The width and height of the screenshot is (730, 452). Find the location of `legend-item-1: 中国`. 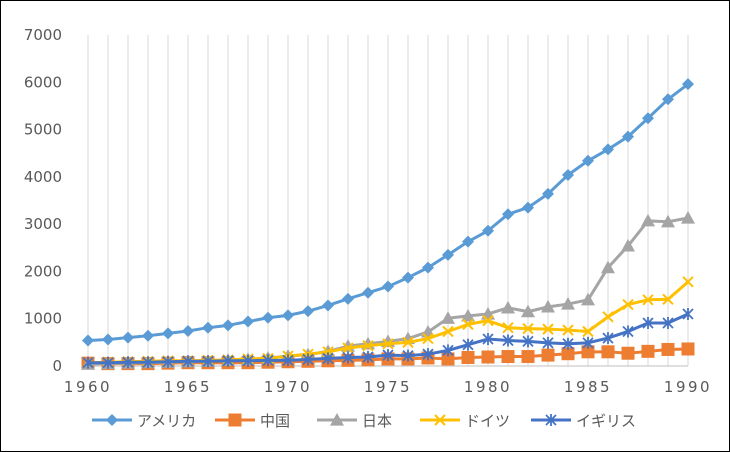

legend-item-1: 中国 is located at coordinates (252, 421).